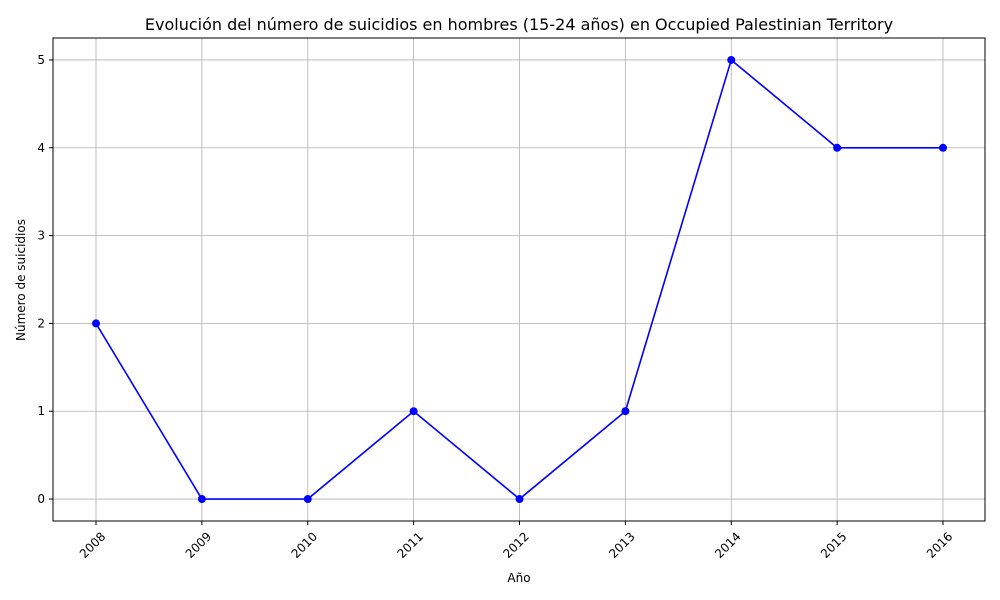 The width and height of the screenshot is (1000, 600). What do you see at coordinates (41, 236) in the screenshot?
I see `y-tick-label: 3` at bounding box center [41, 236].